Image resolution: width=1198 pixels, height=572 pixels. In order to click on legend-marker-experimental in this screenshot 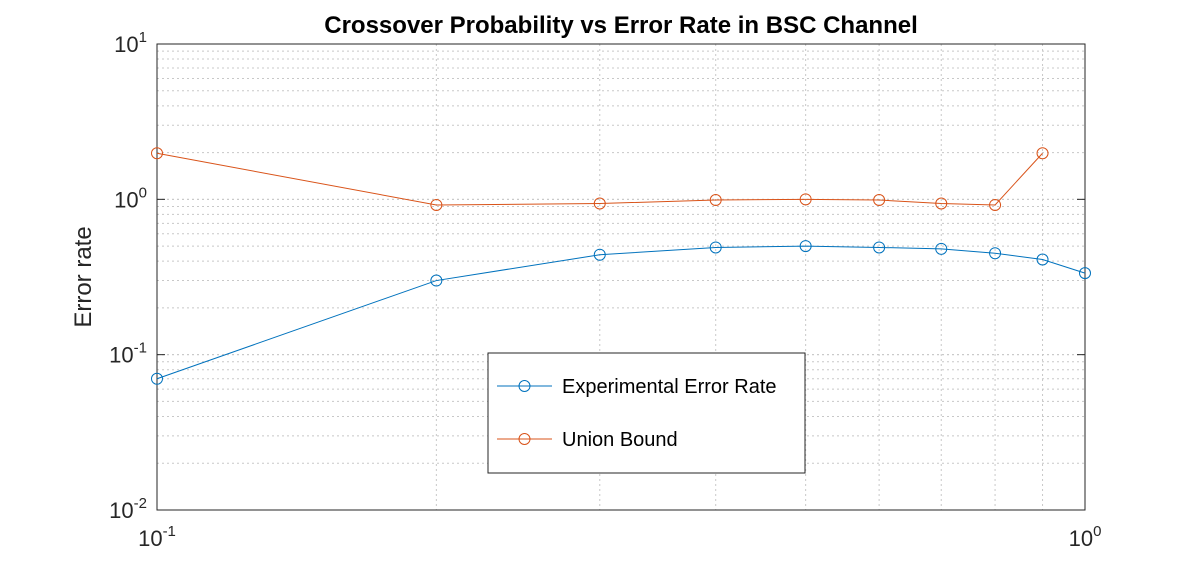, I will do `click(524, 386)`.